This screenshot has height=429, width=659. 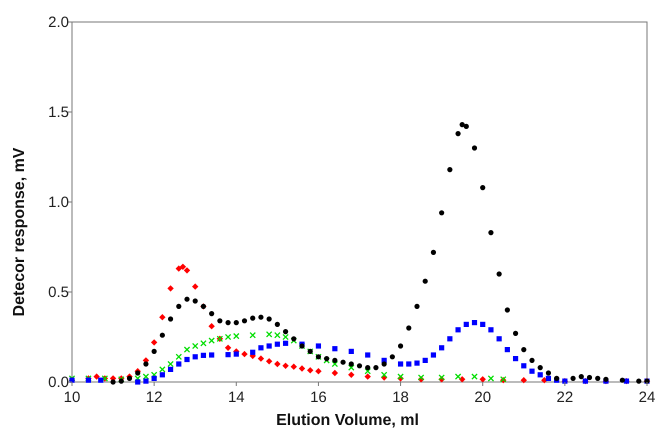 I want to click on y-tick-label: 1.5, so click(x=58, y=112).